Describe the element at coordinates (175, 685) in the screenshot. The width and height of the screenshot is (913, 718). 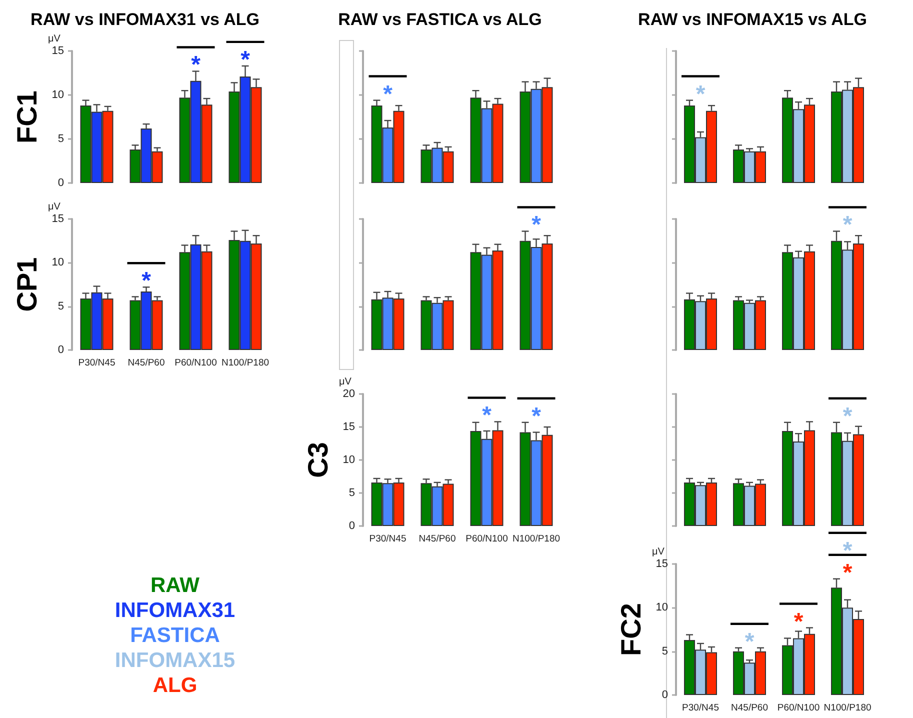
I see `text: ALG` at that location.